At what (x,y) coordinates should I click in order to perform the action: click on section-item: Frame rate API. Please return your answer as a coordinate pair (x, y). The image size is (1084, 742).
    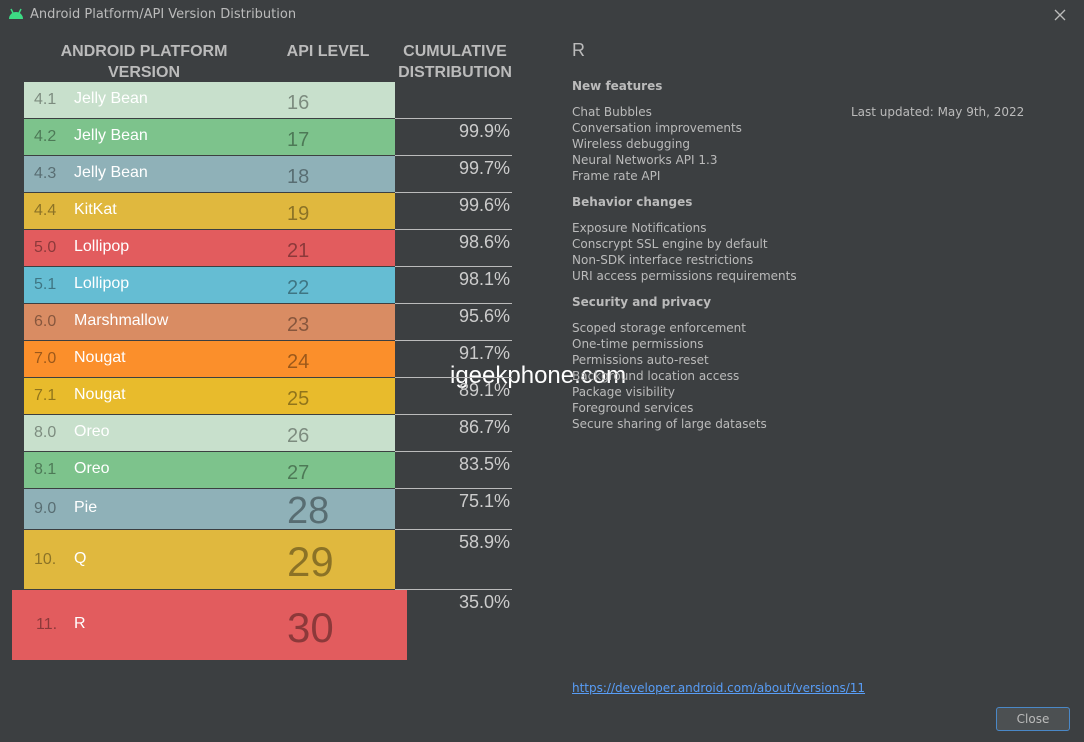
    Looking at the image, I should click on (616, 176).